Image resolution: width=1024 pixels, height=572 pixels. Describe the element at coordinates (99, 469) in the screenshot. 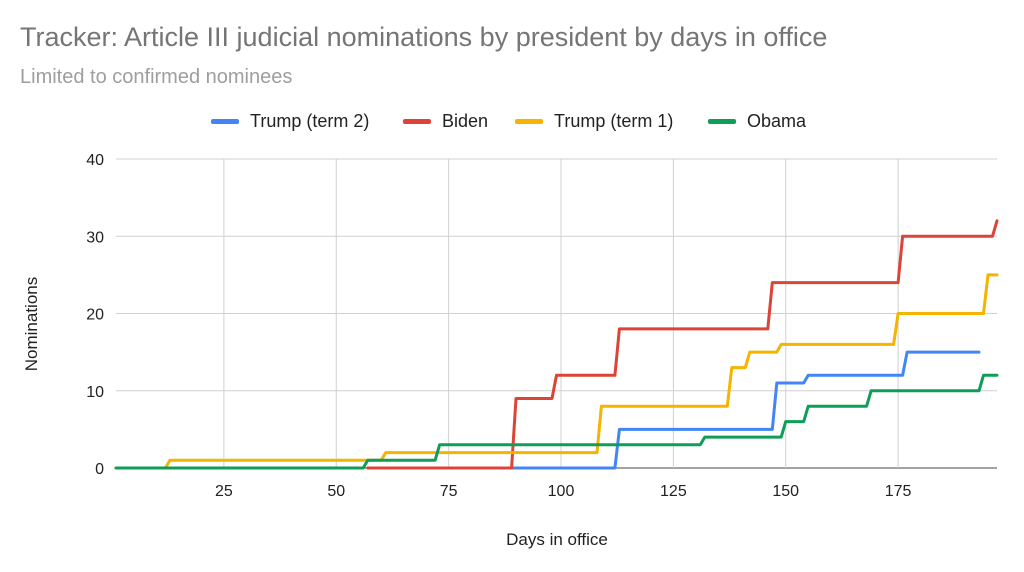

I see `y-tick-label: 0` at that location.